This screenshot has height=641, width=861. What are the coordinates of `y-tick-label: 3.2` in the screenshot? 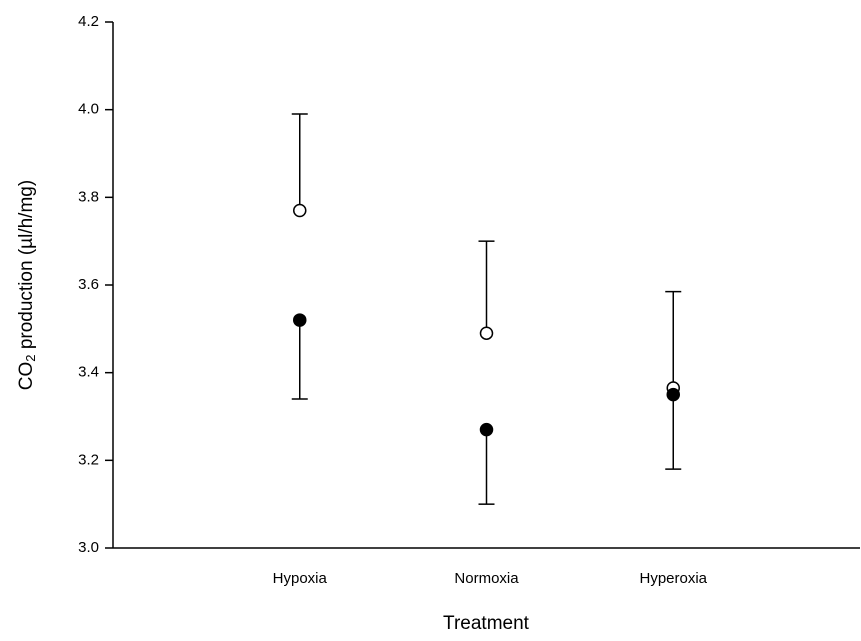 It's located at (88, 459).